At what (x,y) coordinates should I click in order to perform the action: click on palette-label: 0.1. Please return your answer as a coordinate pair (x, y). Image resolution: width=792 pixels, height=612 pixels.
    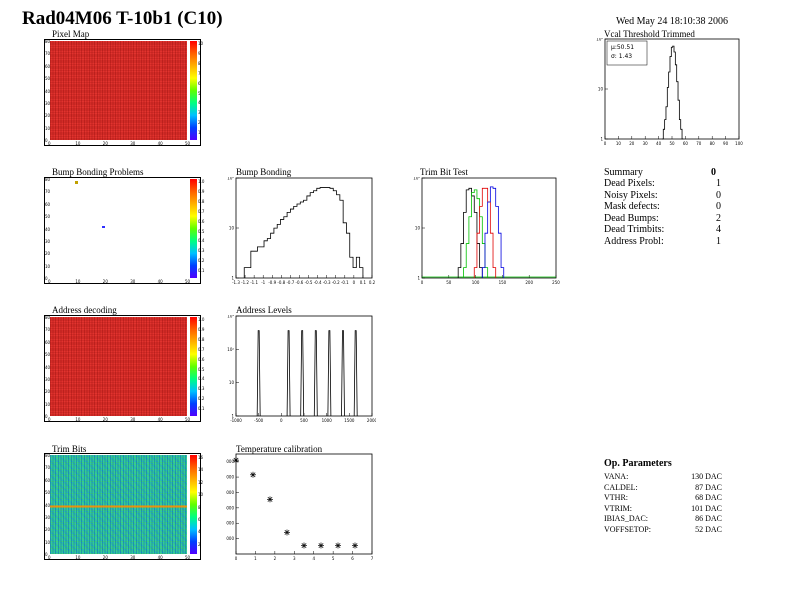
    Looking at the image, I should click on (201, 271).